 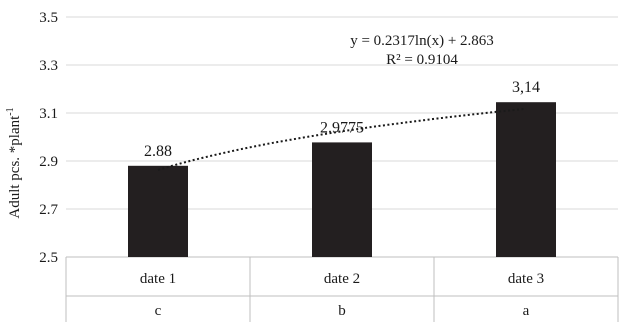 What do you see at coordinates (422, 60) in the screenshot?
I see `trendline-r-squared: R² = 0.9104` at bounding box center [422, 60].